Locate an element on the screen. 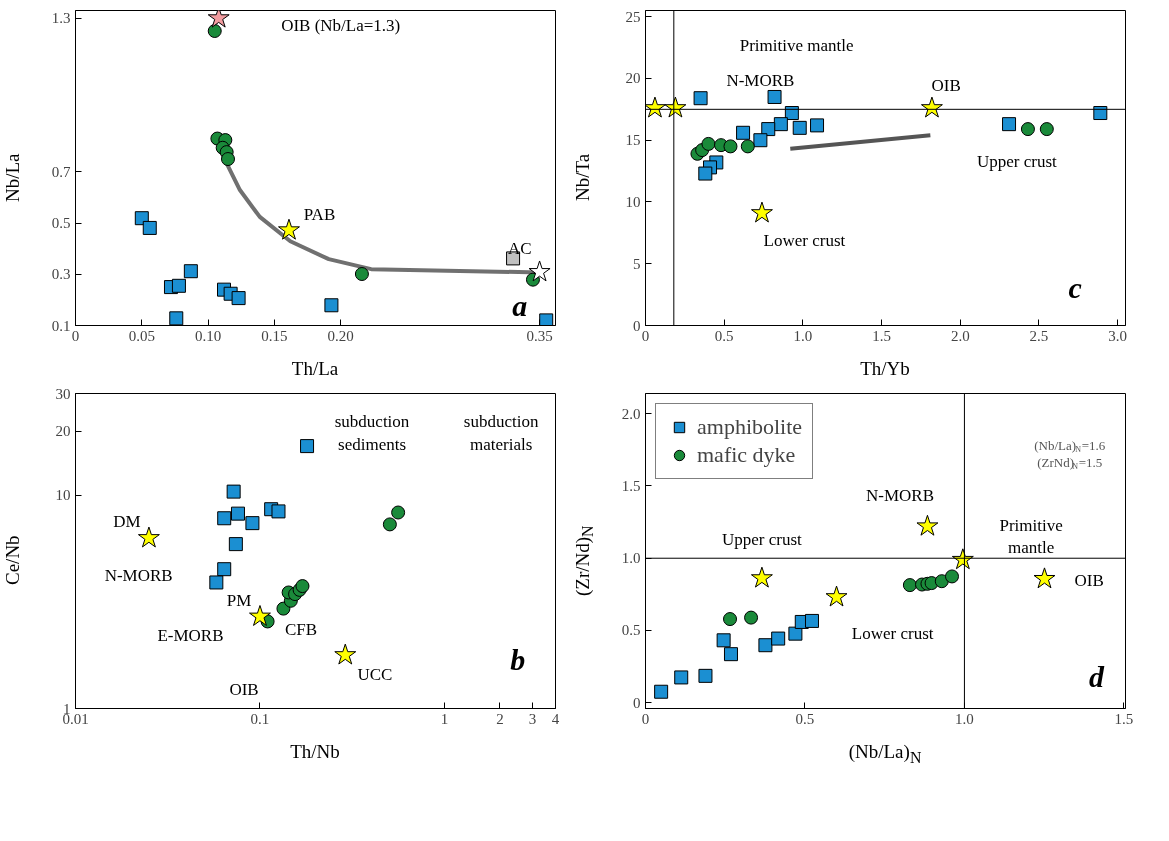  x-tick-label: 2.5 is located at coordinates (1039, 335).